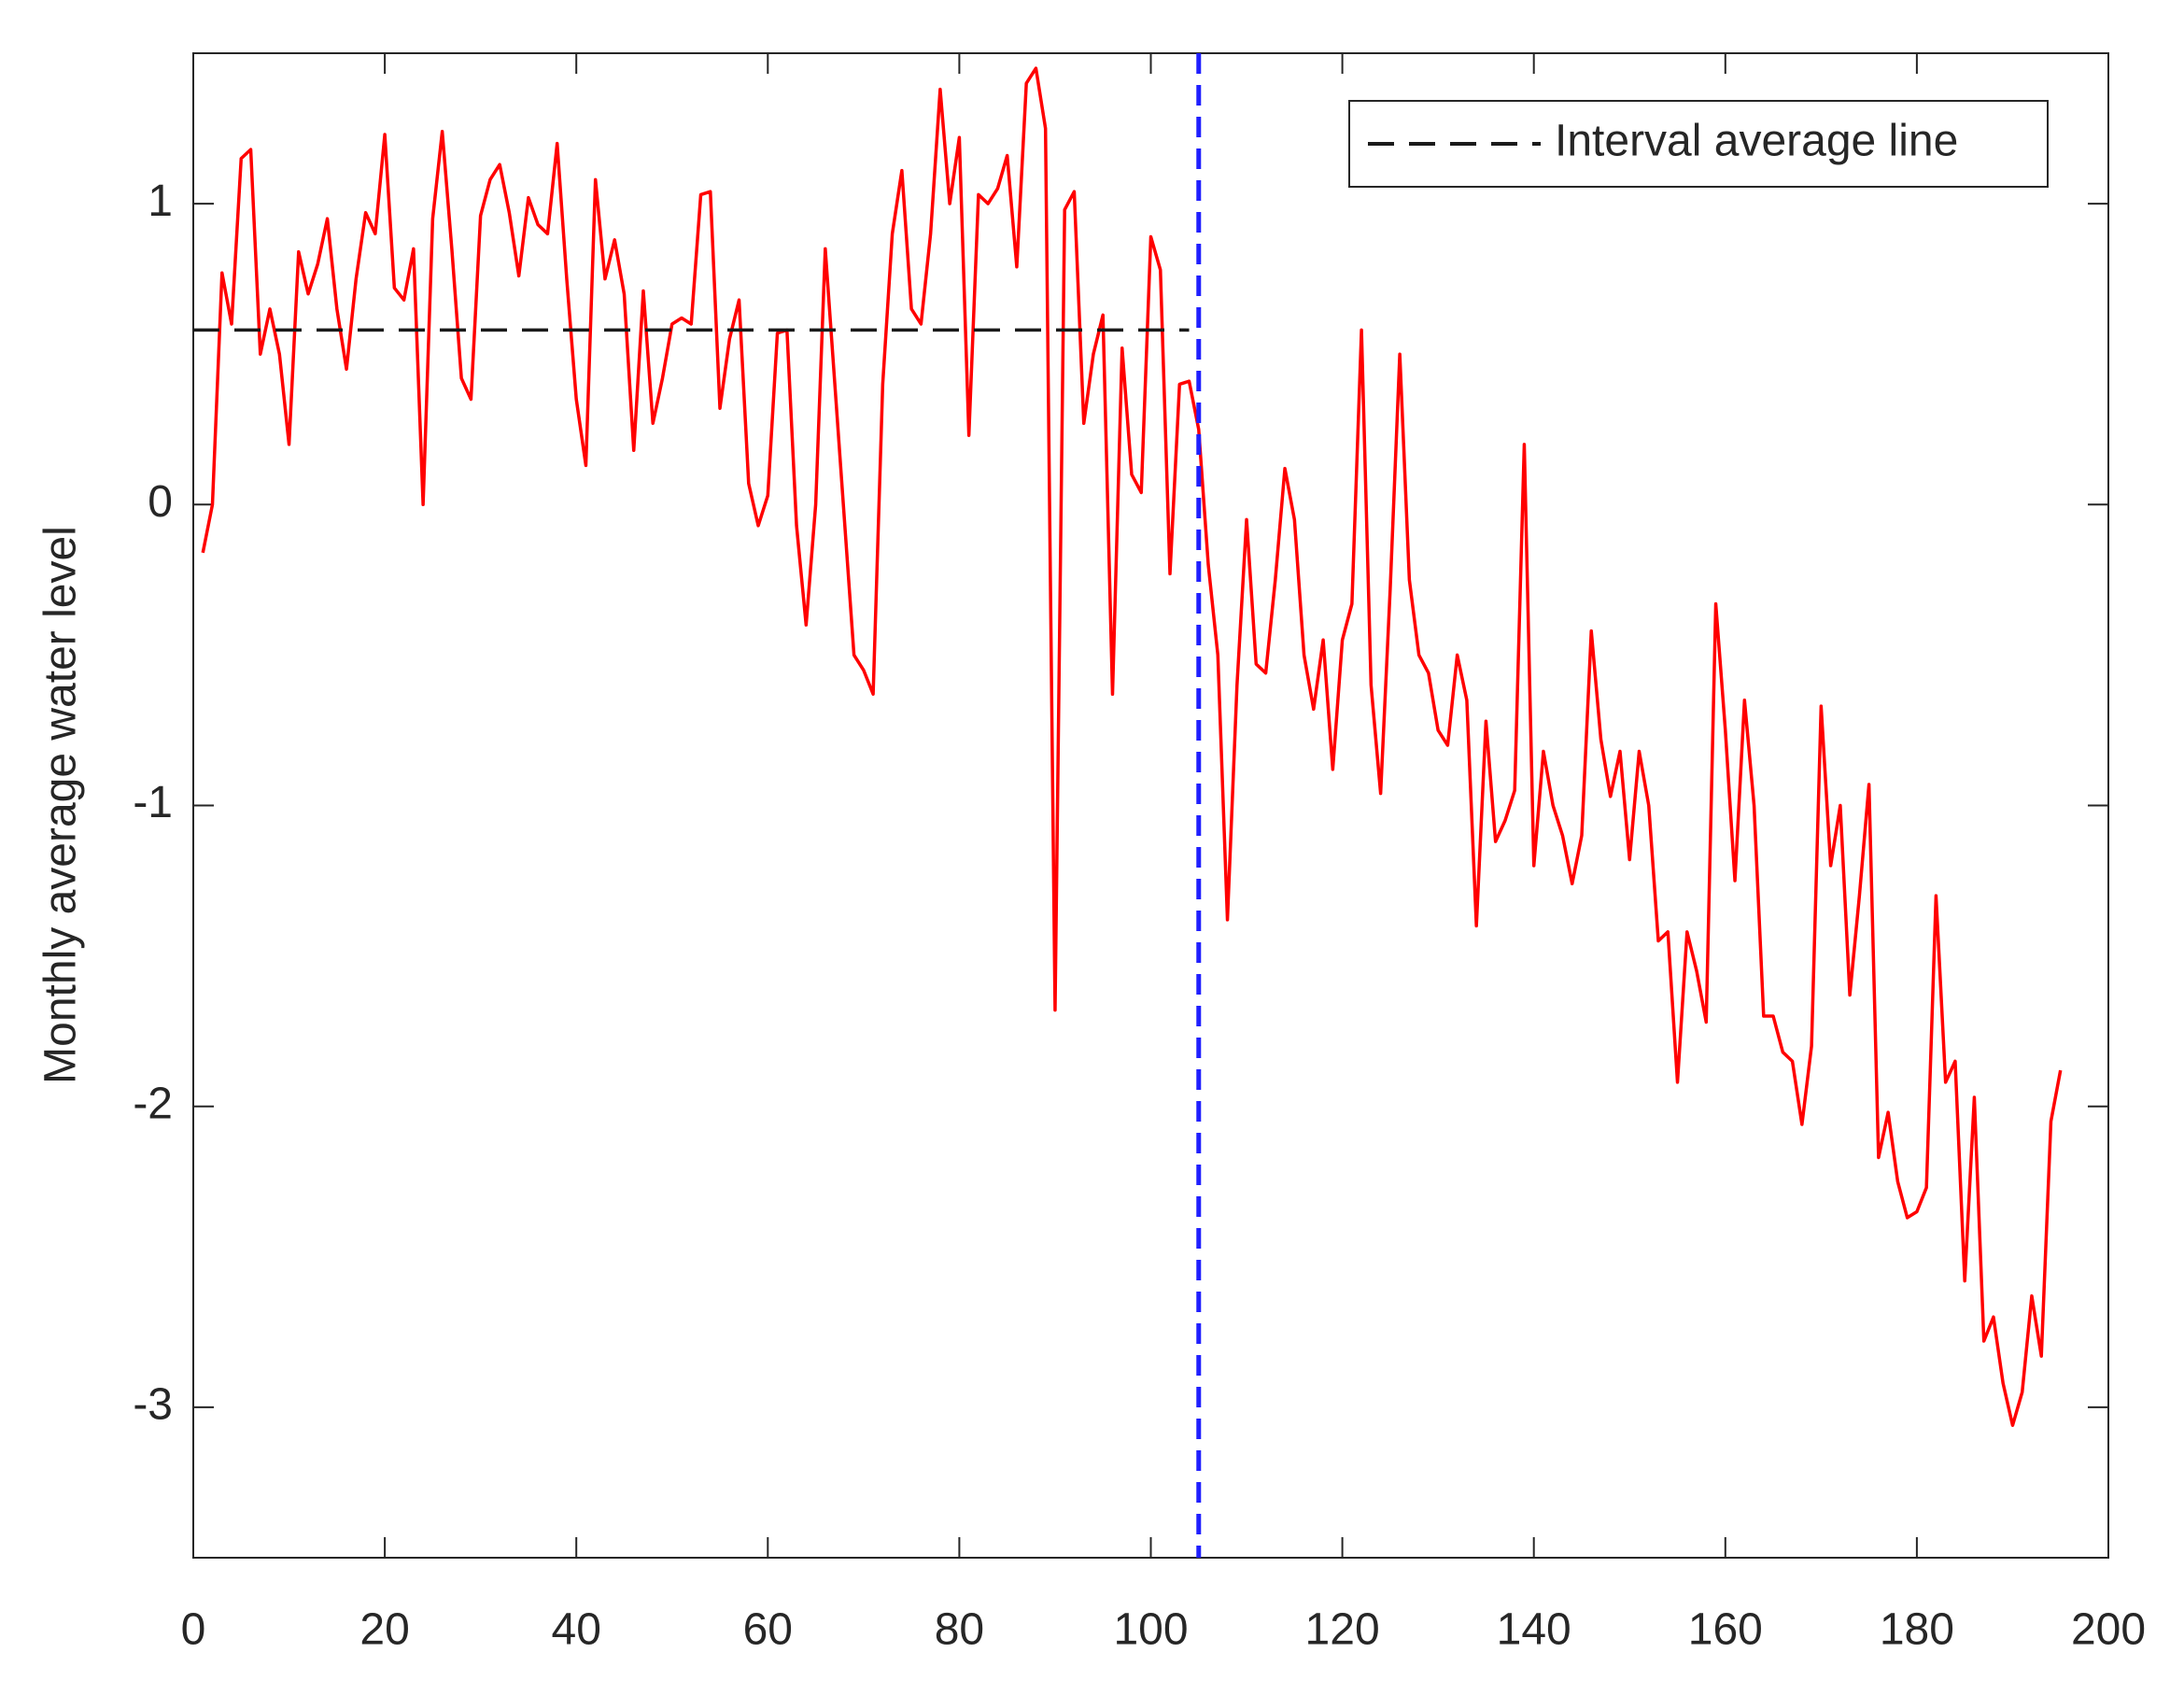 The height and width of the screenshot is (1695, 2184). What do you see at coordinates (1342, 1630) in the screenshot?
I see `x-tick-label: 120` at bounding box center [1342, 1630].